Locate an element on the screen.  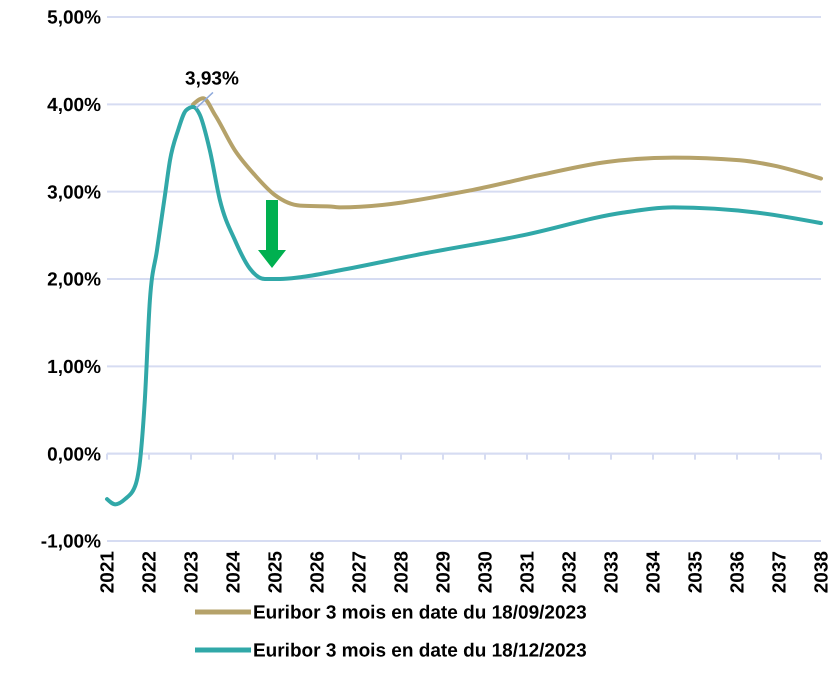
x-tick-label: 2030 is located at coordinates (486, 572).